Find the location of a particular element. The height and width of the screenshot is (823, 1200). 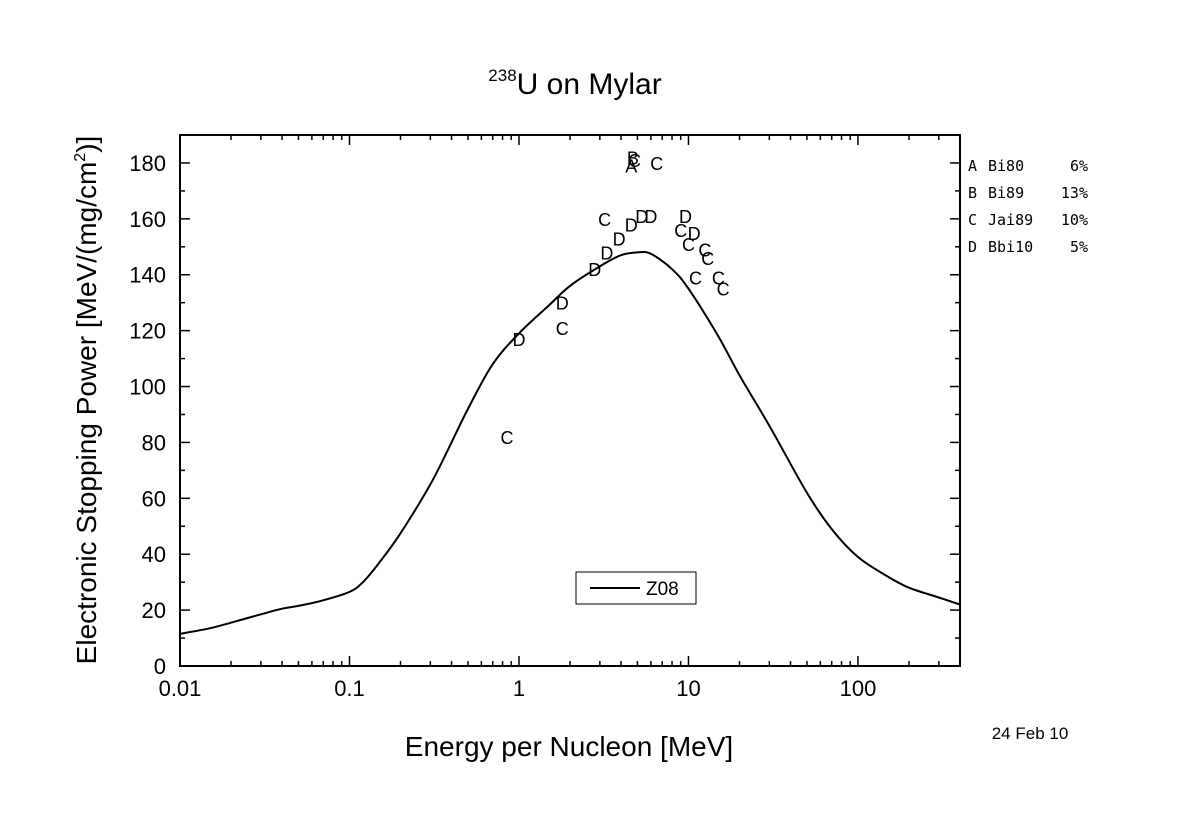

x-tick-label: 0.01 is located at coordinates (180, 688).